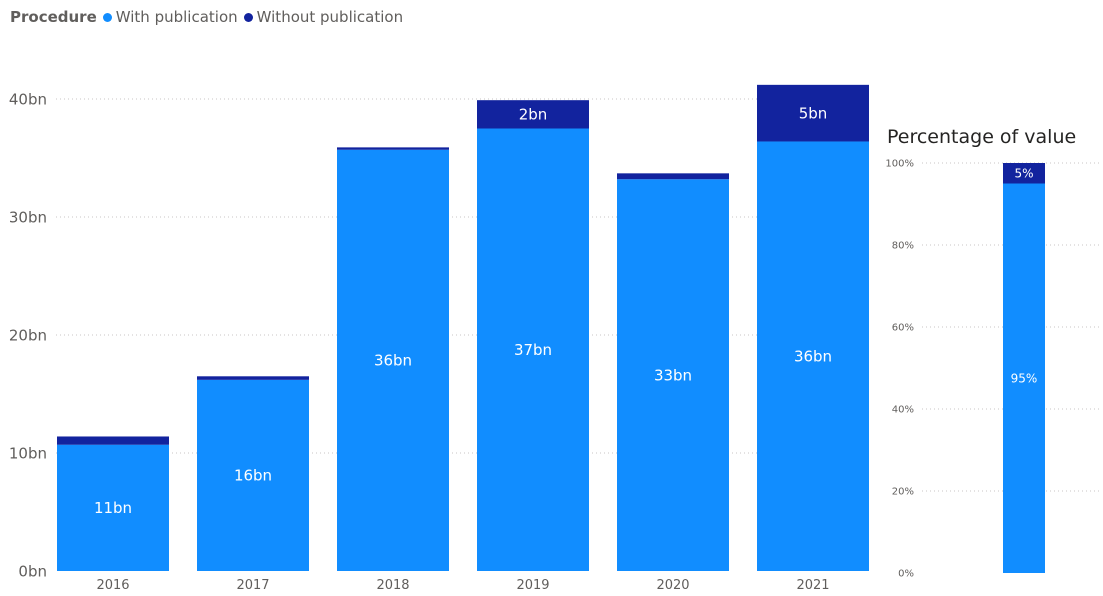  Describe the element at coordinates (28, 217) in the screenshot. I see `y-tick-label-main-3: 30bn` at that location.